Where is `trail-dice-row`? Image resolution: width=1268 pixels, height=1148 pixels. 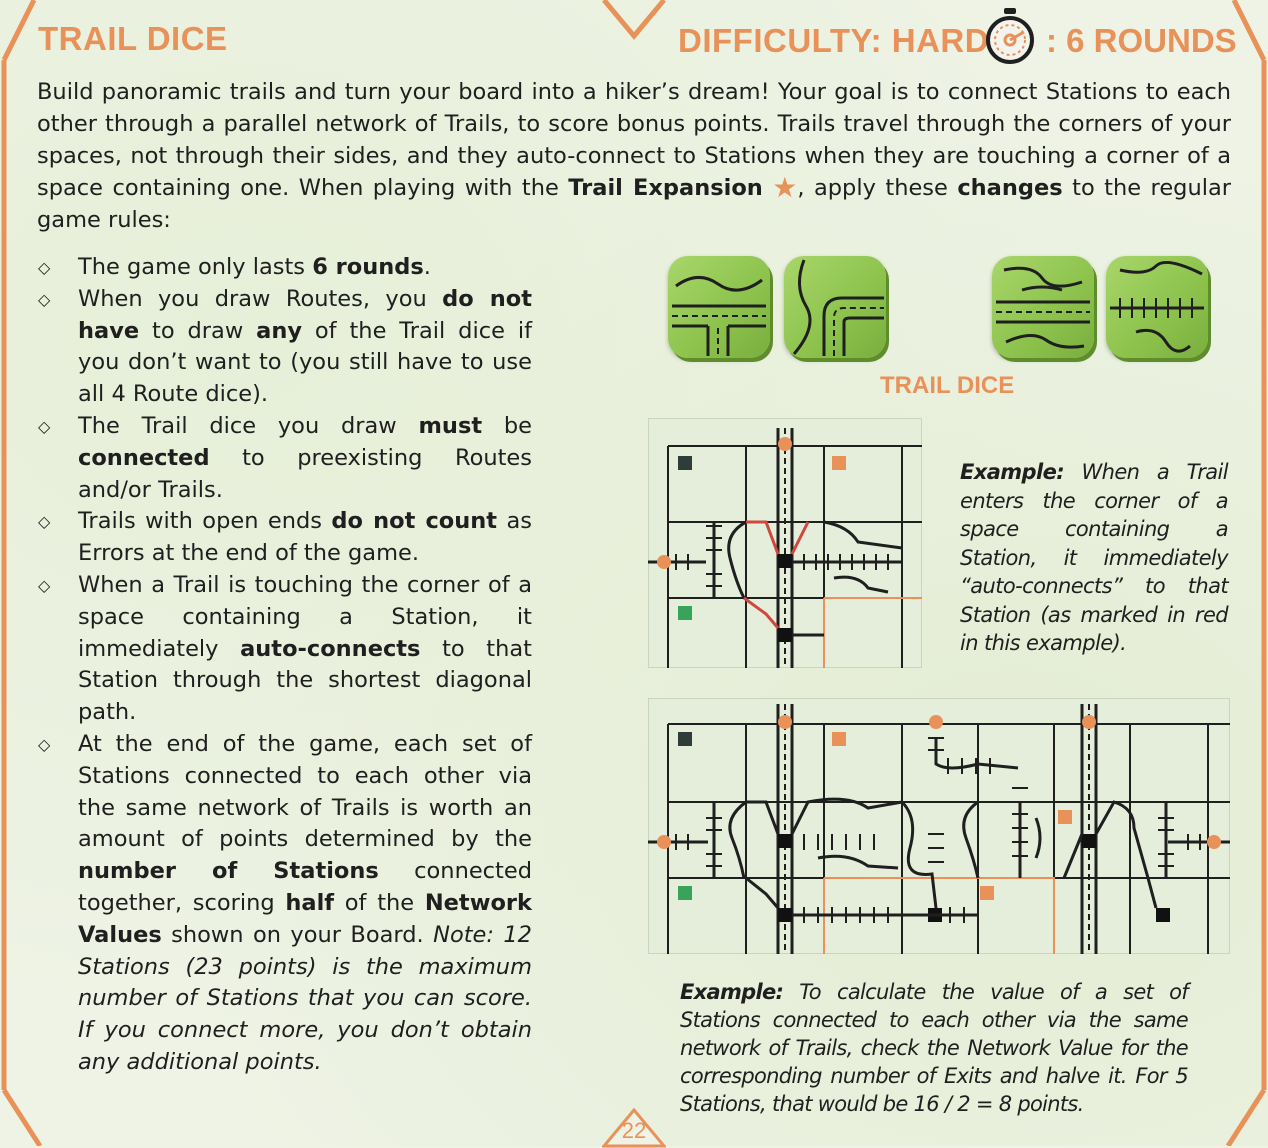 trail-dice-row is located at coordinates (938, 310).